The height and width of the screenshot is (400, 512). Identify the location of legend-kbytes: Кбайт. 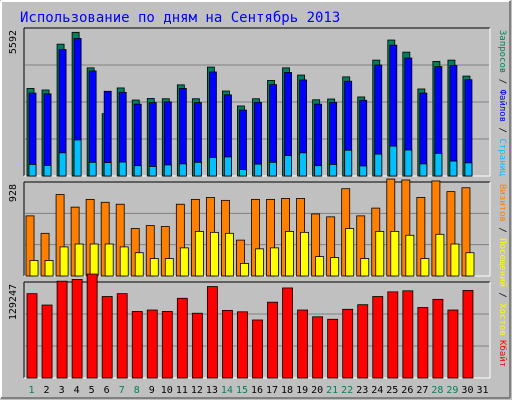
(502, 353).